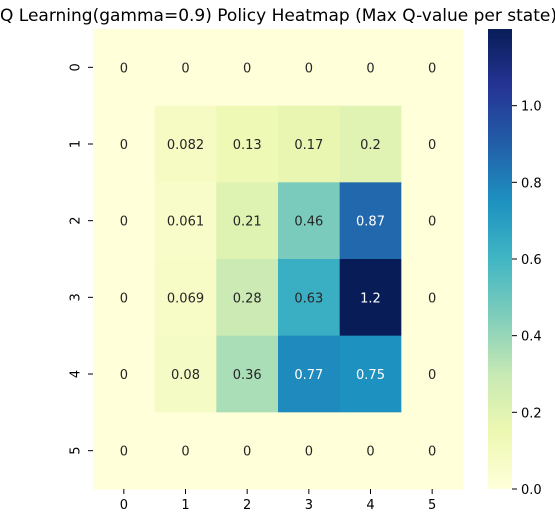 Image resolution: width=555 pixels, height=518 pixels. What do you see at coordinates (185, 505) in the screenshot?
I see `x-tick-label: 1` at bounding box center [185, 505].